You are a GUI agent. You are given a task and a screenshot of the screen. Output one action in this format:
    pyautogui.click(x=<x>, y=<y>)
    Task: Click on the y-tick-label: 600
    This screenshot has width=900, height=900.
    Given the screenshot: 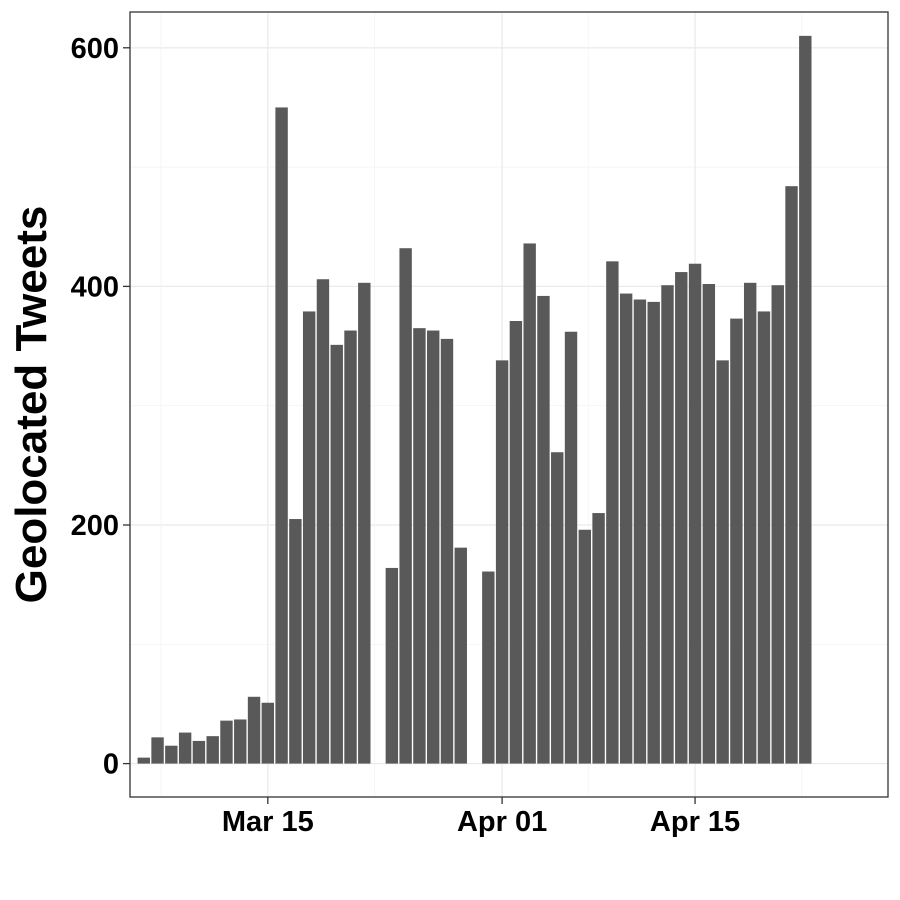 What is the action you would take?
    pyautogui.click(x=95, y=49)
    